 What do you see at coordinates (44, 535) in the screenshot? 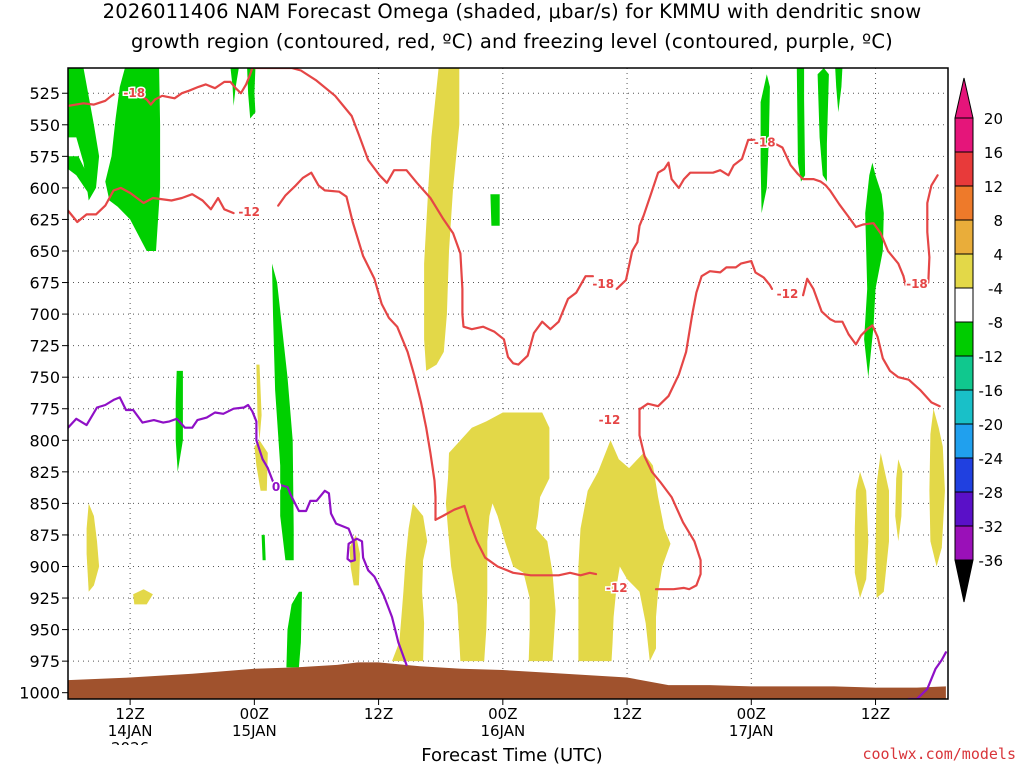
I see `y-tick-label: 875` at bounding box center [44, 535].